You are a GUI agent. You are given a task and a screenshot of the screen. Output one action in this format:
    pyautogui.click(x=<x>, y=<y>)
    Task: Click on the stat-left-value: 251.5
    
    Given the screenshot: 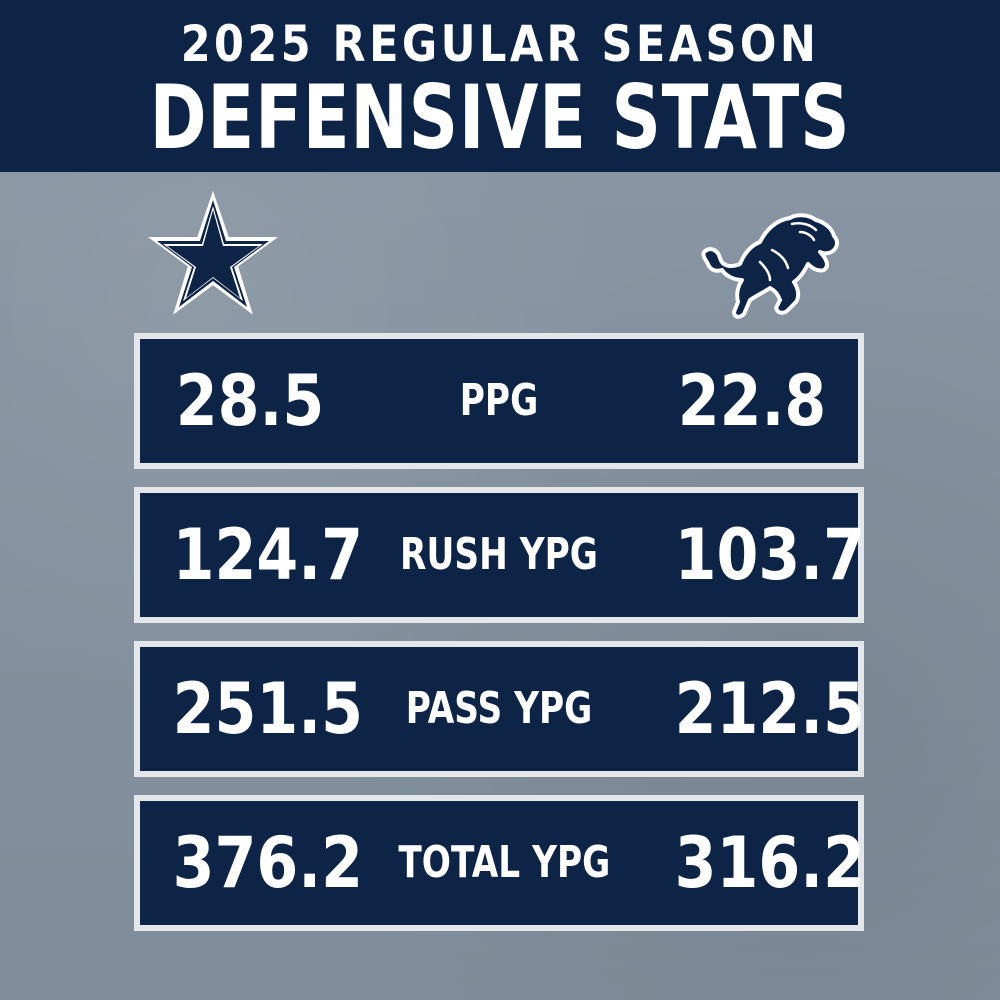 What is the action you would take?
    pyautogui.click(x=268, y=709)
    